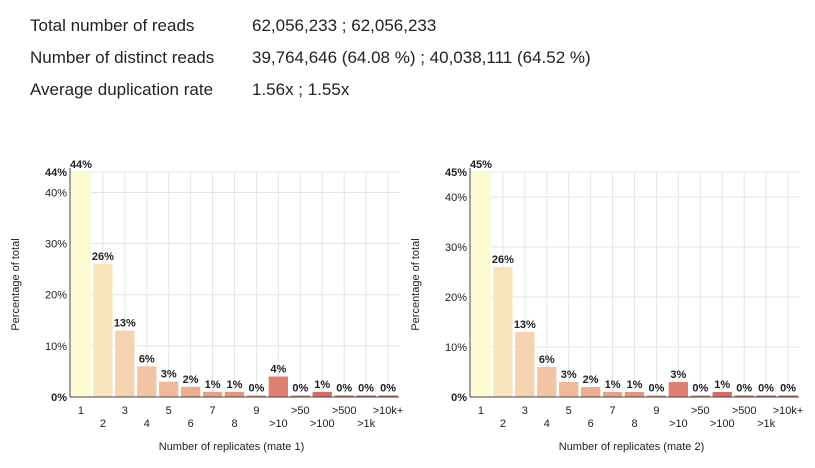 The width and height of the screenshot is (815, 468). I want to click on x-tick-label: >100, so click(722, 424).